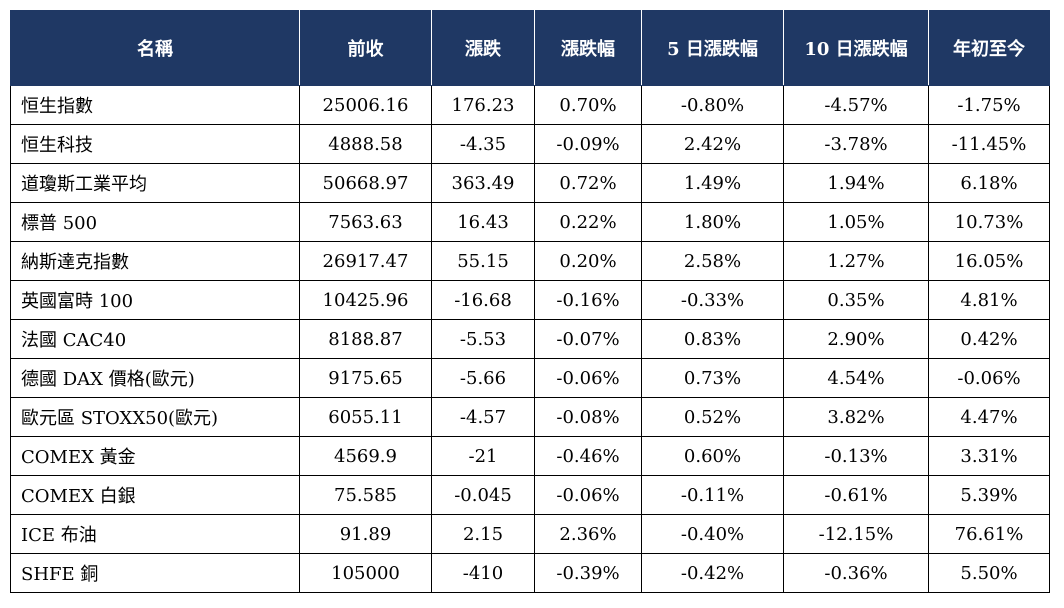 Image resolution: width=1064 pixels, height=608 pixels. Describe the element at coordinates (155, 417) in the screenshot. I see `cell-name: 歐元區 STOXX50(歐元)` at that location.